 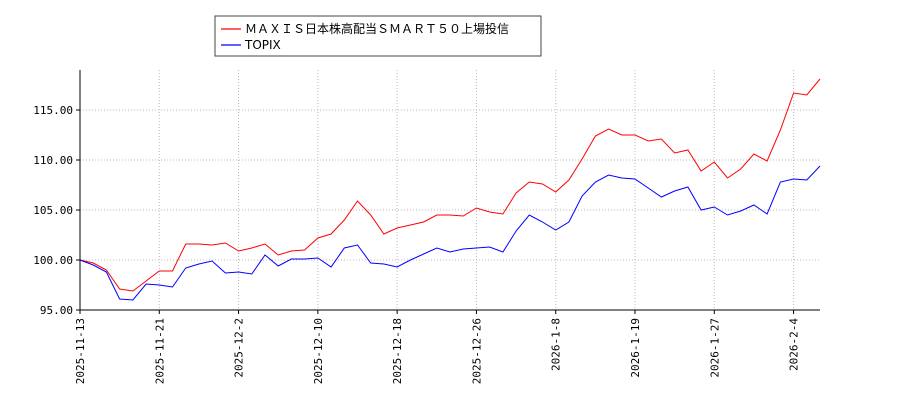 I want to click on x-tick-label: 2025-12-2, so click(x=239, y=348).